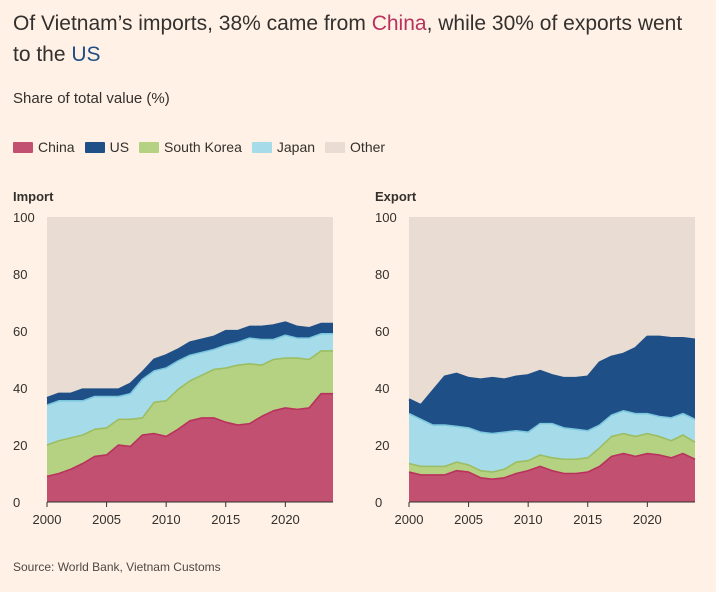 The image size is (716, 592). I want to click on legend-label-south-korea: South Korea, so click(203, 147).